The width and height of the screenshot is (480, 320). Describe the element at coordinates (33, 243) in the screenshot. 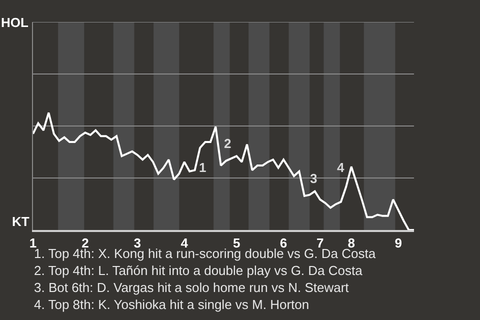

I see `x-tick-label: 1` at that location.